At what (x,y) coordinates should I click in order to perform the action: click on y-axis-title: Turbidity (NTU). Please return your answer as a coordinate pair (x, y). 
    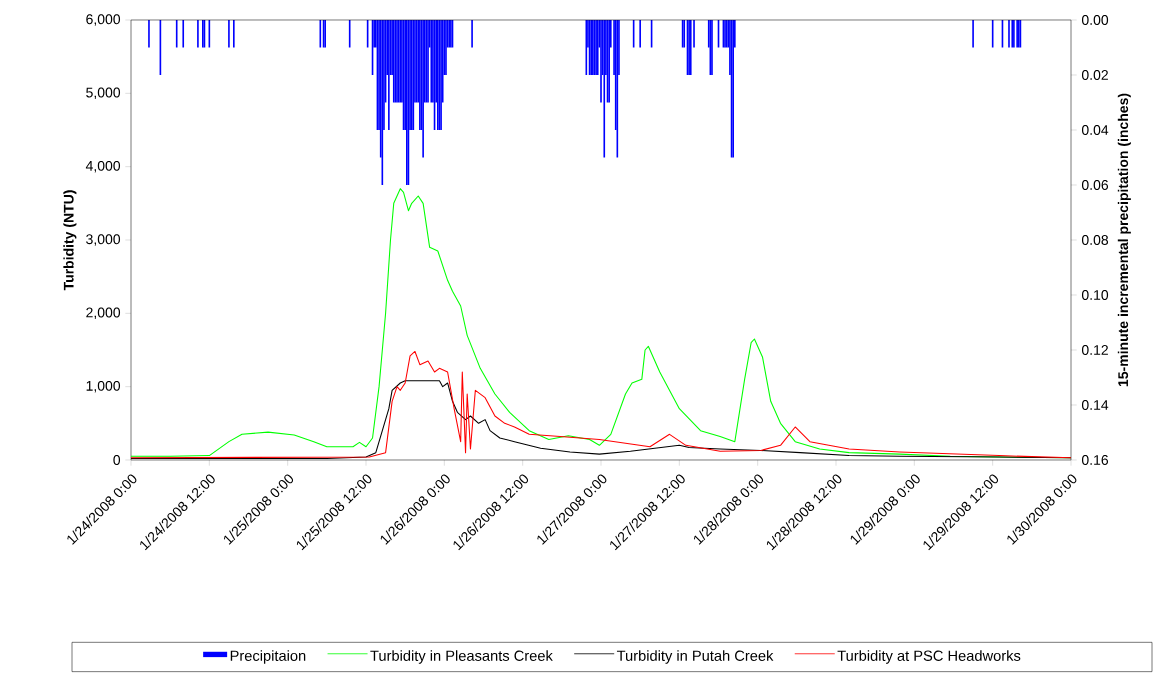
    Looking at the image, I should click on (70, 240).